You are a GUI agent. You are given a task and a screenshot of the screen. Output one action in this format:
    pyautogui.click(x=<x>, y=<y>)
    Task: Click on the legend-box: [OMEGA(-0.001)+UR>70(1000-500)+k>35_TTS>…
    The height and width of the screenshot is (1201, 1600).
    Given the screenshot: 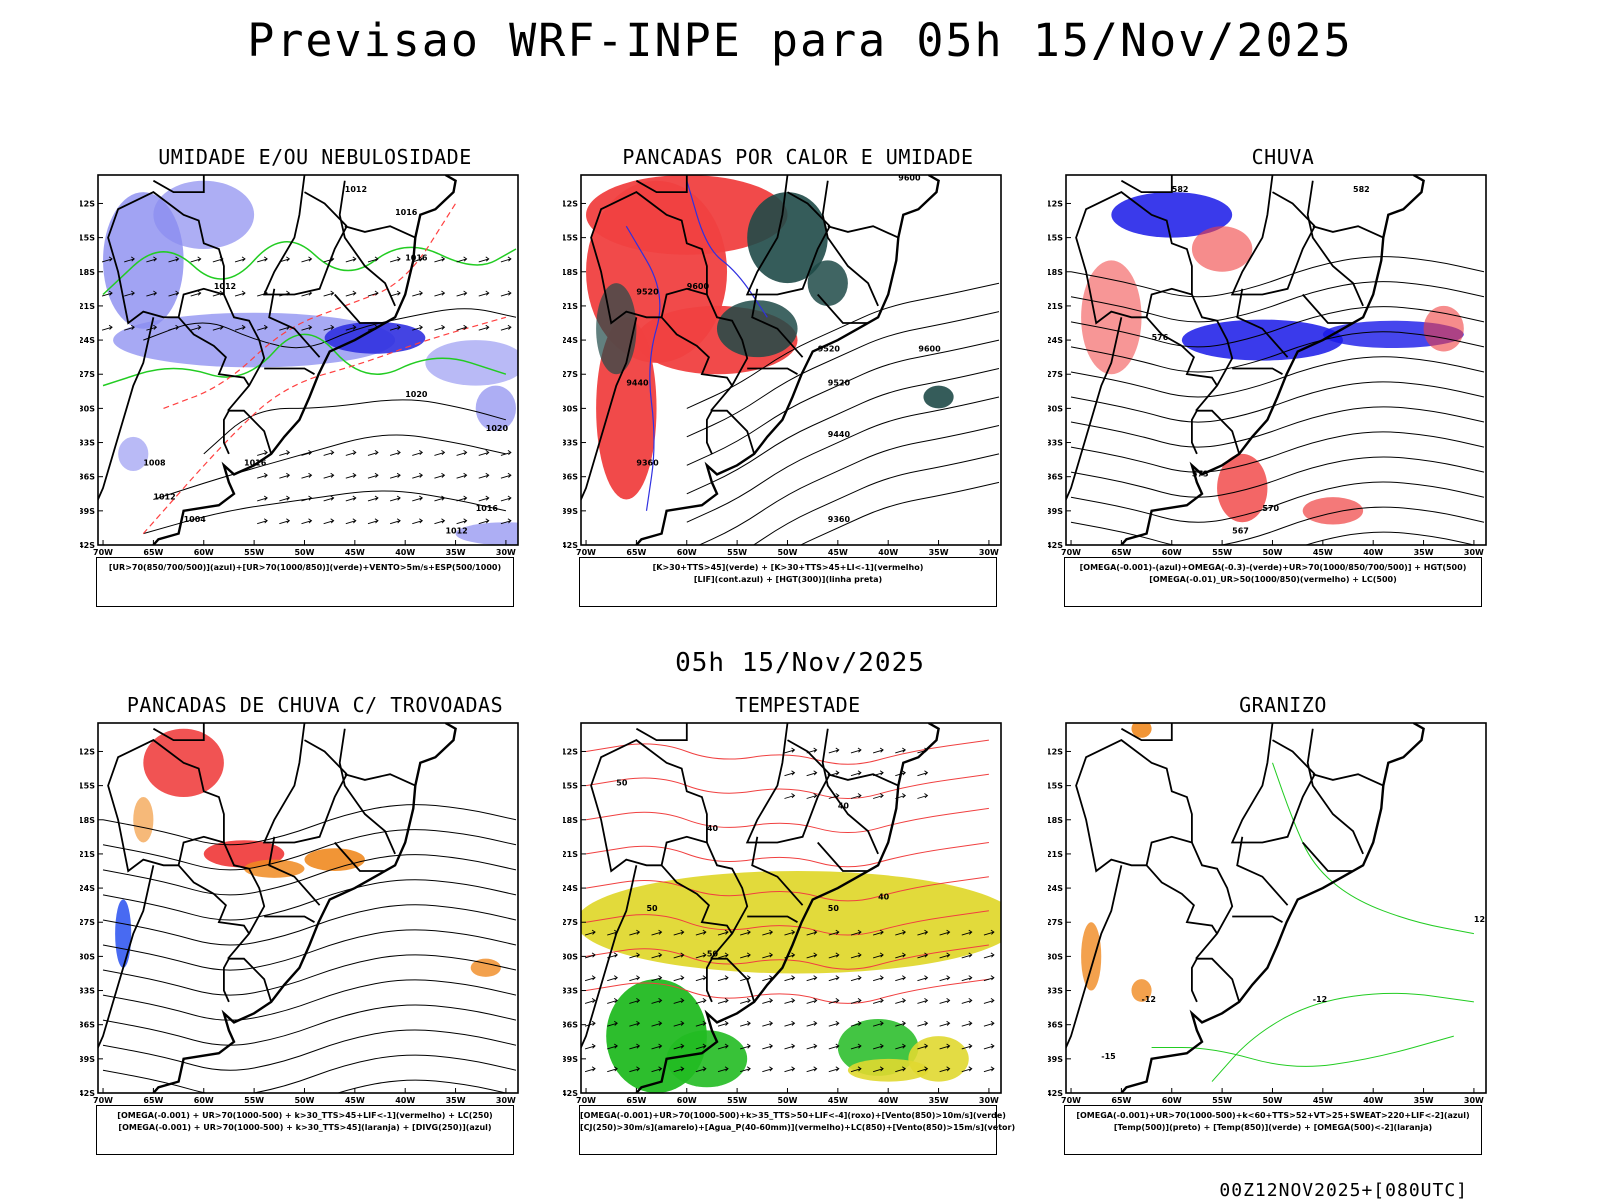 What is the action you would take?
    pyautogui.click(x=797, y=1130)
    